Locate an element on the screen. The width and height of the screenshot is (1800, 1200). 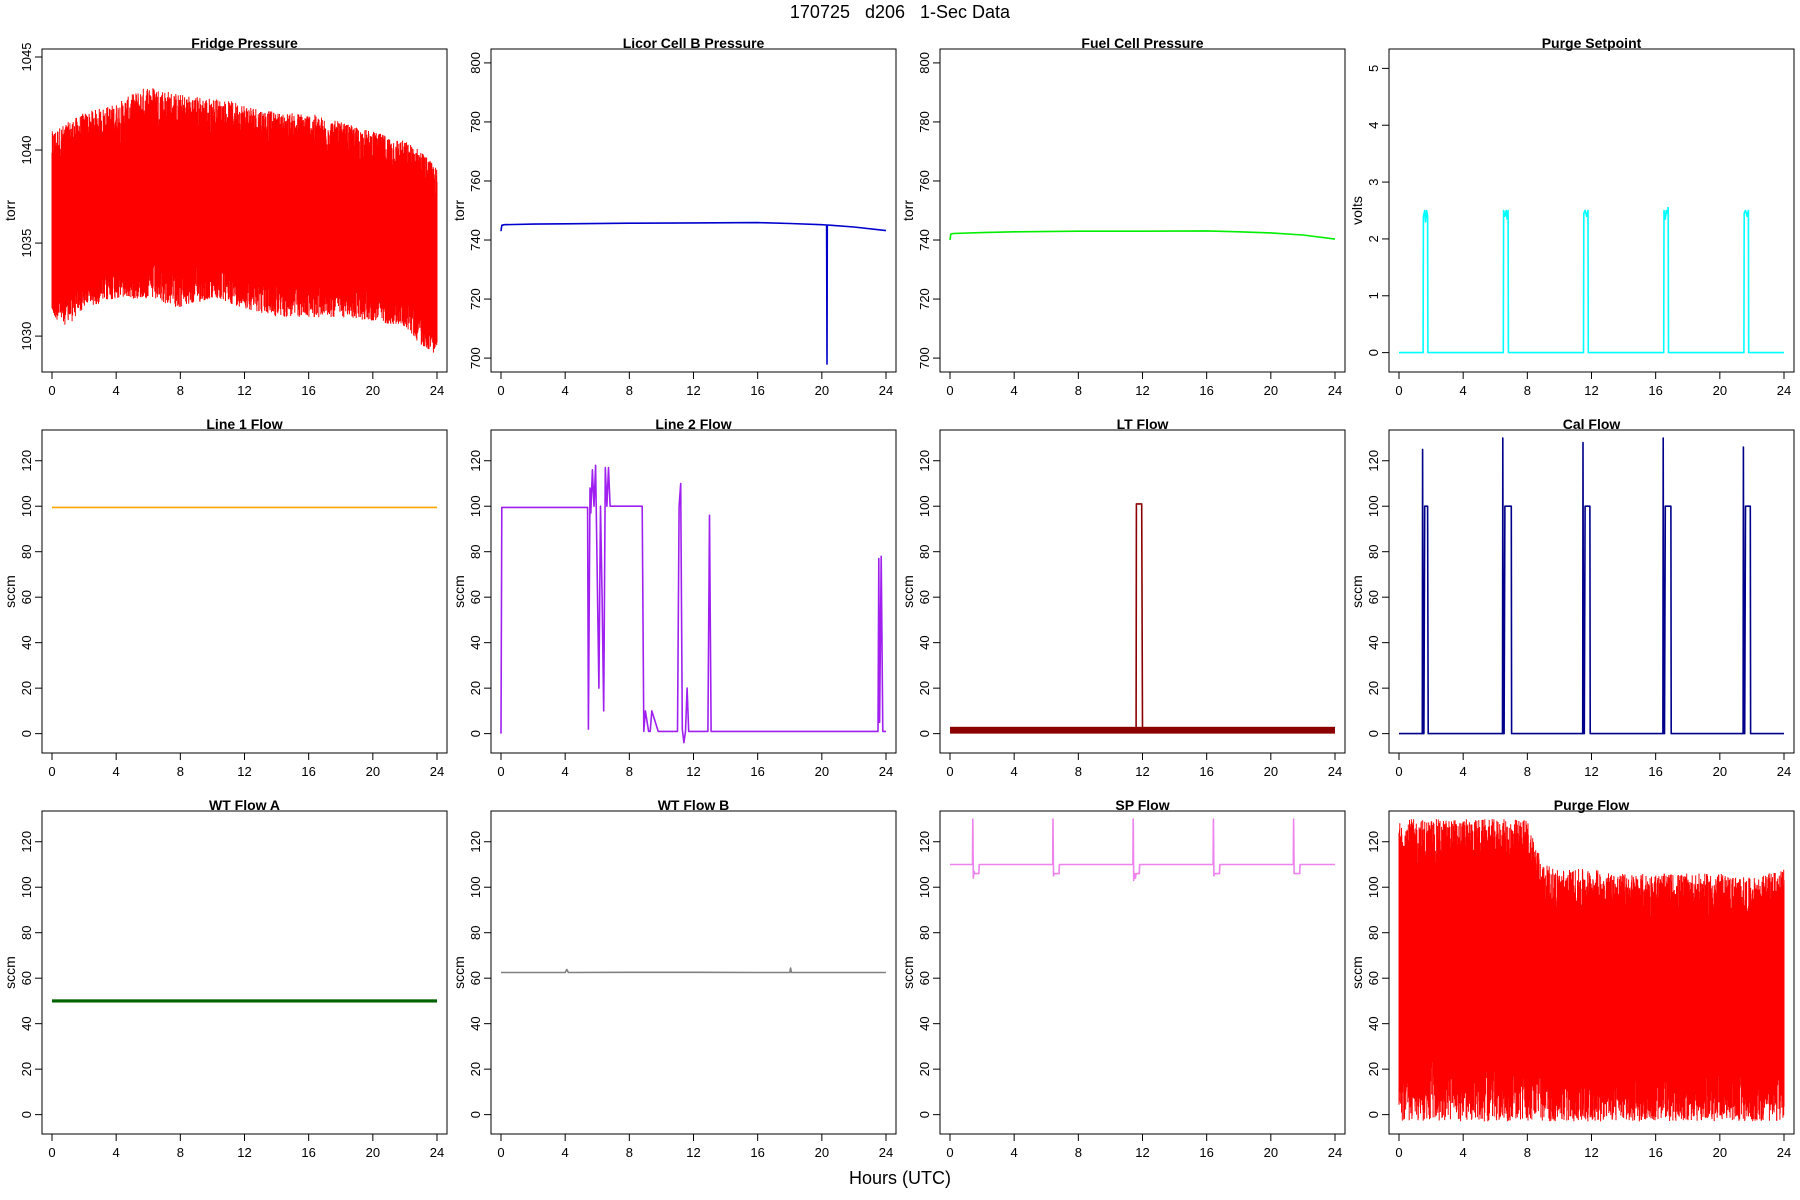
series-noise is located at coordinates (244, 220).